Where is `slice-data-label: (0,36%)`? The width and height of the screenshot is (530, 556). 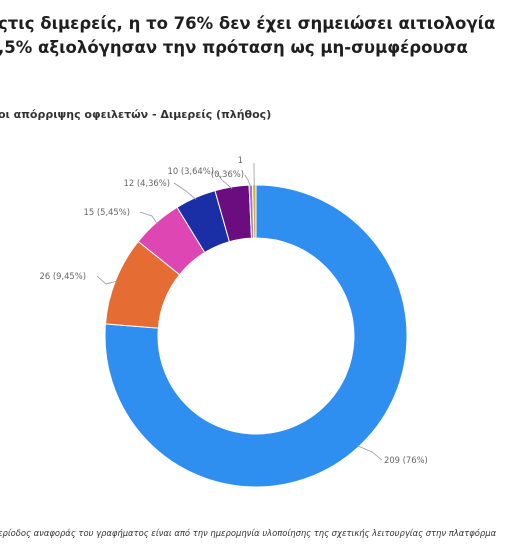 slice-data-label: (0,36%) is located at coordinates (227, 174).